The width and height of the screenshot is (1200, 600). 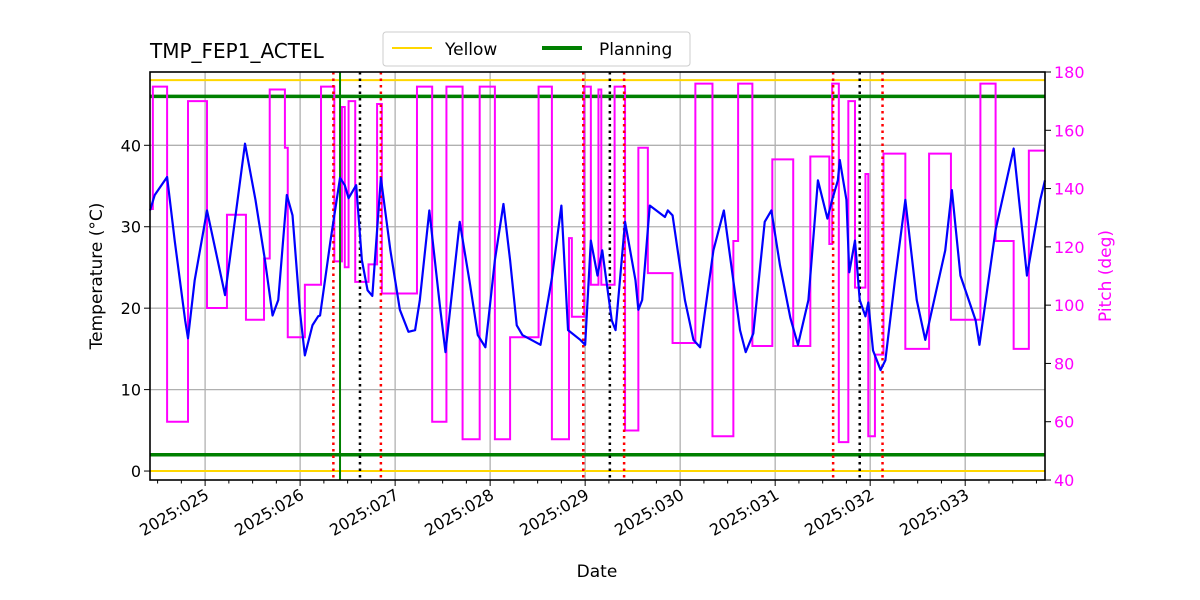 What do you see at coordinates (269, 512) in the screenshot?
I see `x-tick-label: 2025:026` at bounding box center [269, 512].